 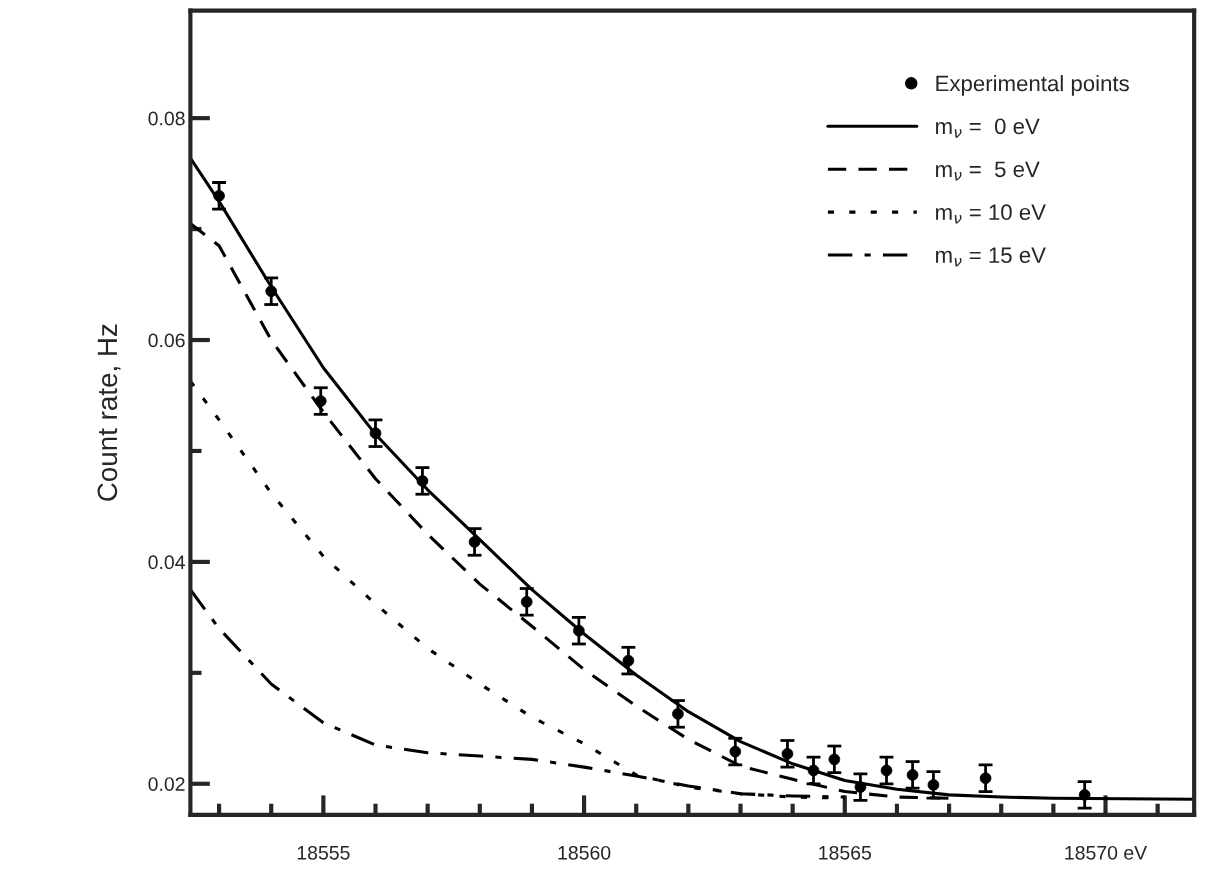 I want to click on legend-label: Experimental points, so click(x=1032, y=85).